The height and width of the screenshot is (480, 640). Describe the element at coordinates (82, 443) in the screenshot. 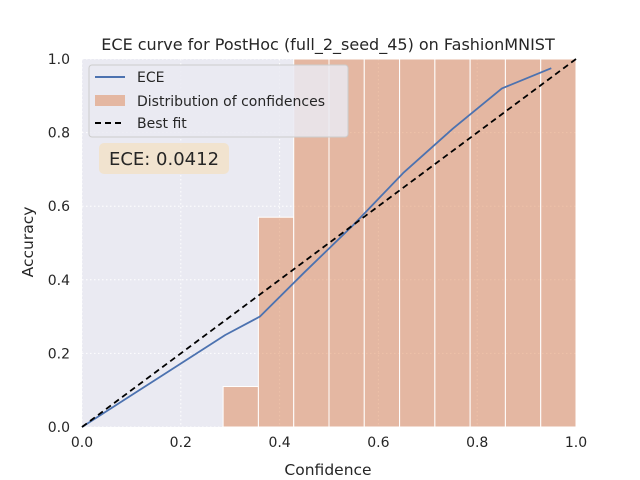

I see `x-tick-label: 0.0` at that location.